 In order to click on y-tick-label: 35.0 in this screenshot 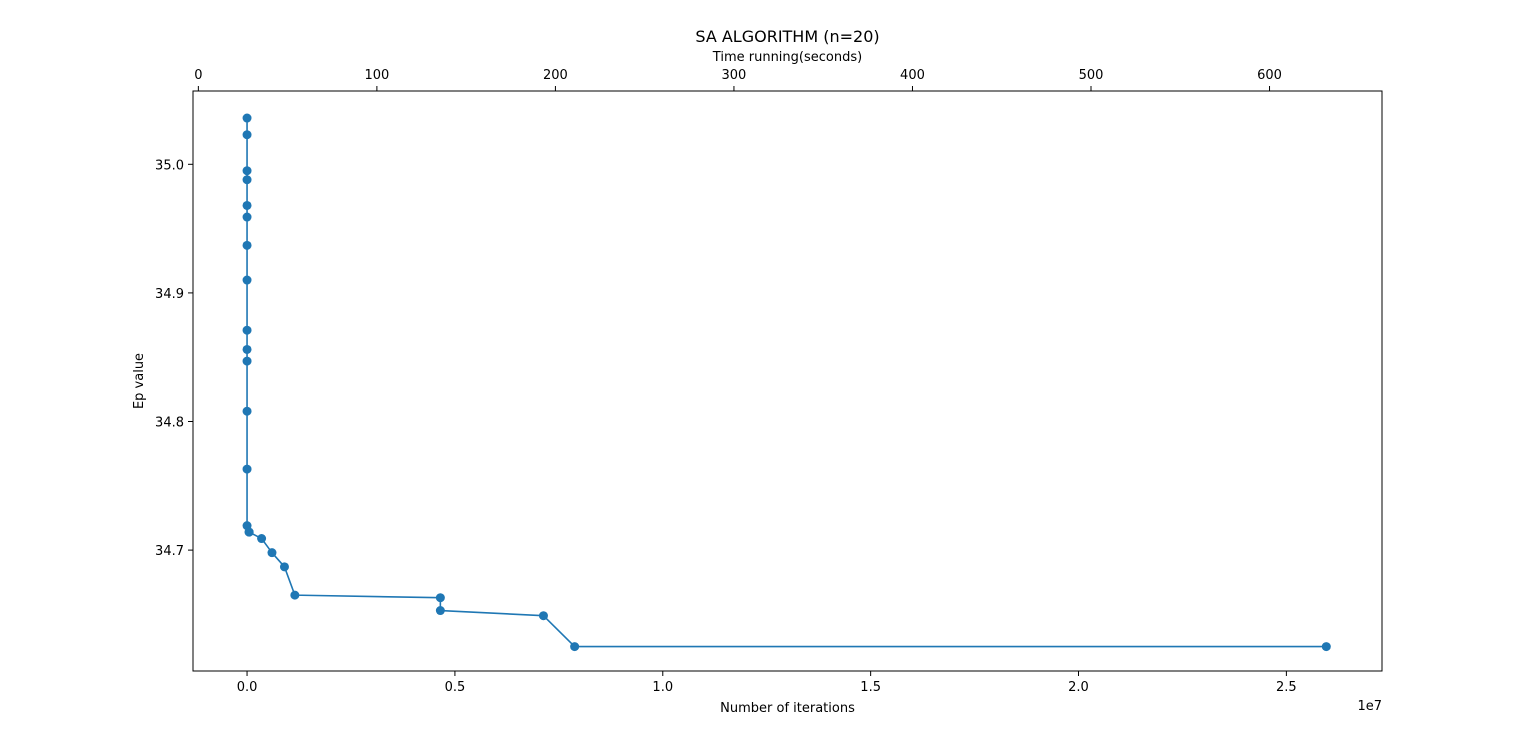, I will do `click(169, 165)`.